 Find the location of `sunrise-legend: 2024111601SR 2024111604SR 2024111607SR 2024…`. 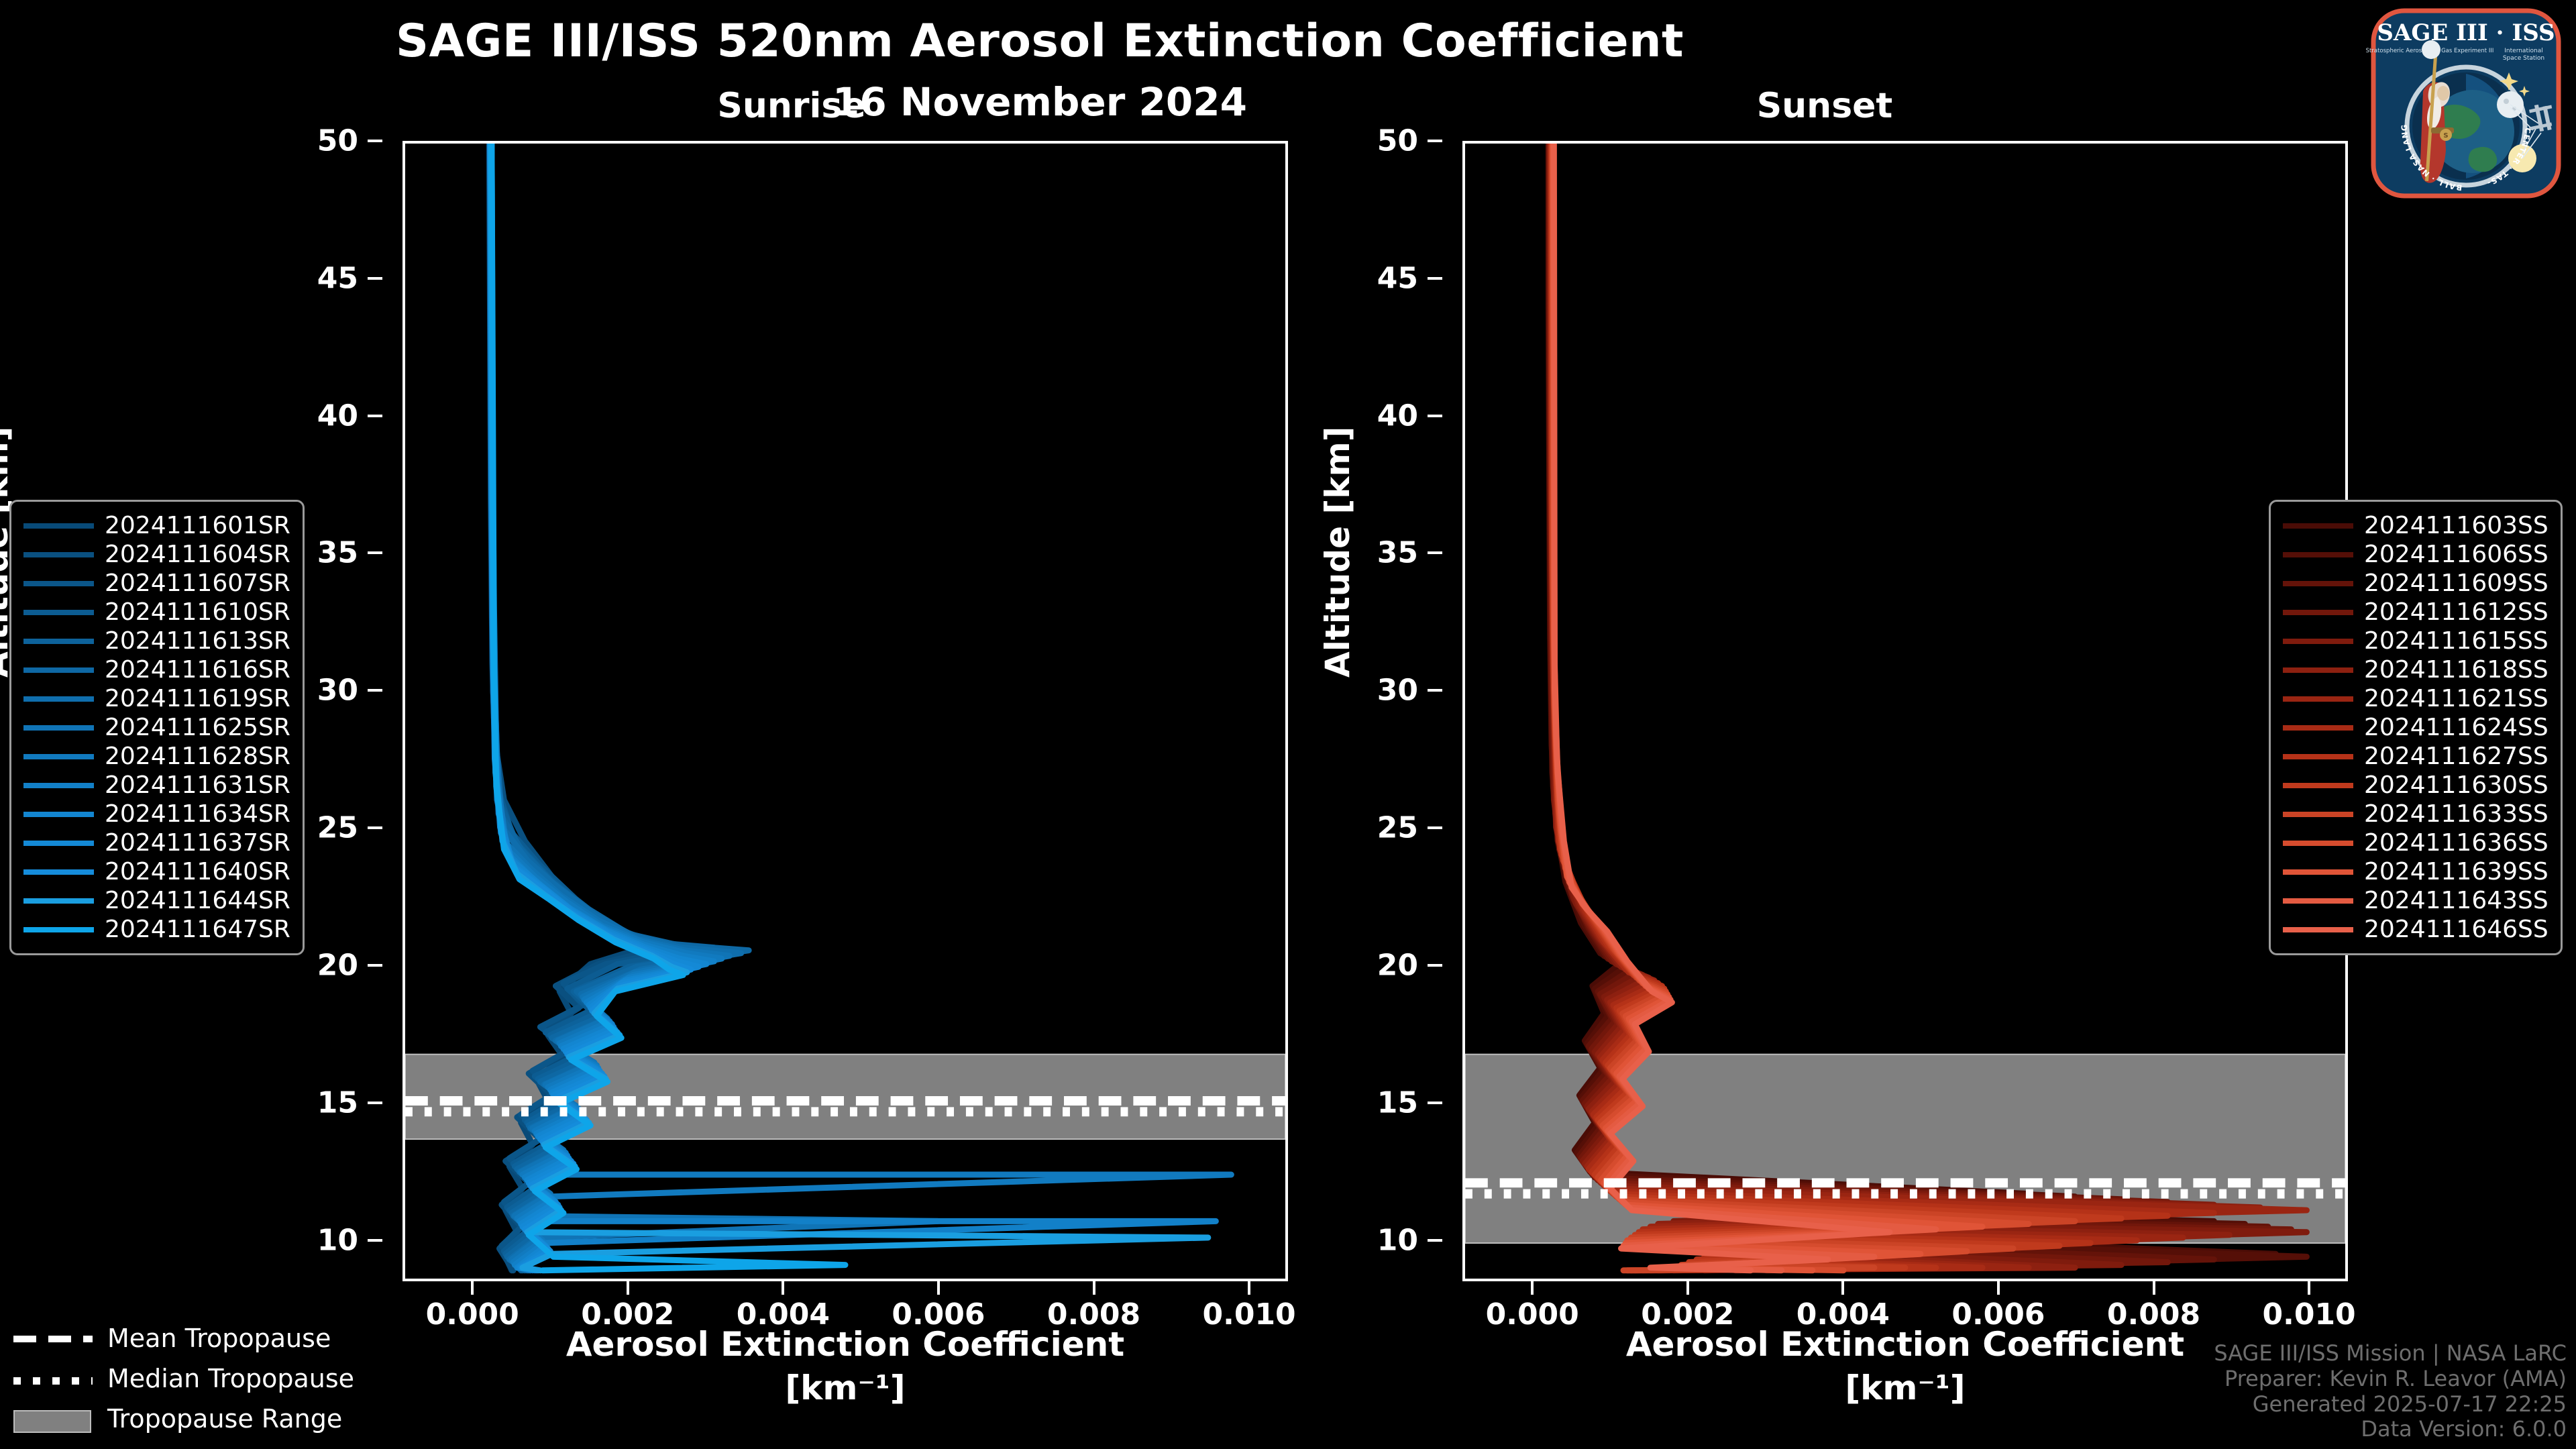

sunrise-legend: 2024111601SR 2024111604SR 2024111607SR 2024… is located at coordinates (157, 727).